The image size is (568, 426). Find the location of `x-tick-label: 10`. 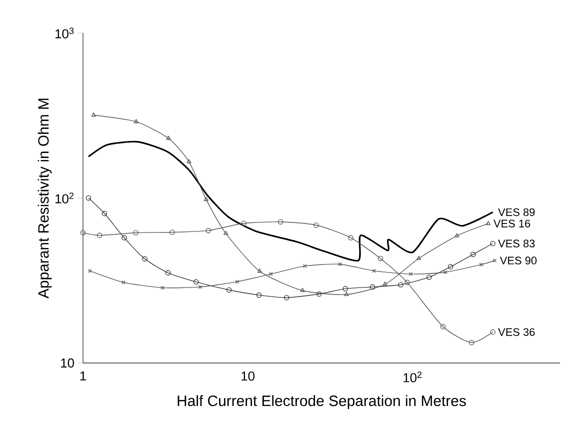

x-tick-label: 10 is located at coordinates (248, 376).